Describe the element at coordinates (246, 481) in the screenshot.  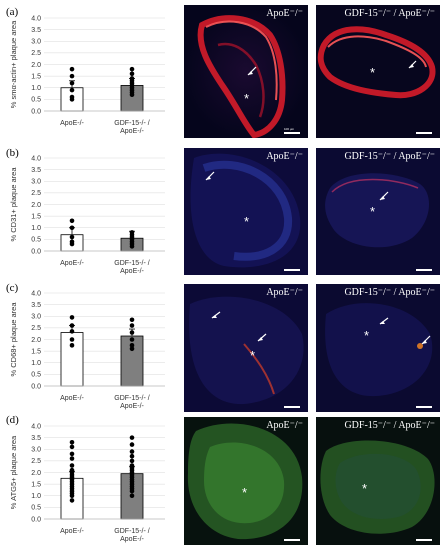
I see `micrograph-d-apoe: * ApoE⁻/⁻` at that location.